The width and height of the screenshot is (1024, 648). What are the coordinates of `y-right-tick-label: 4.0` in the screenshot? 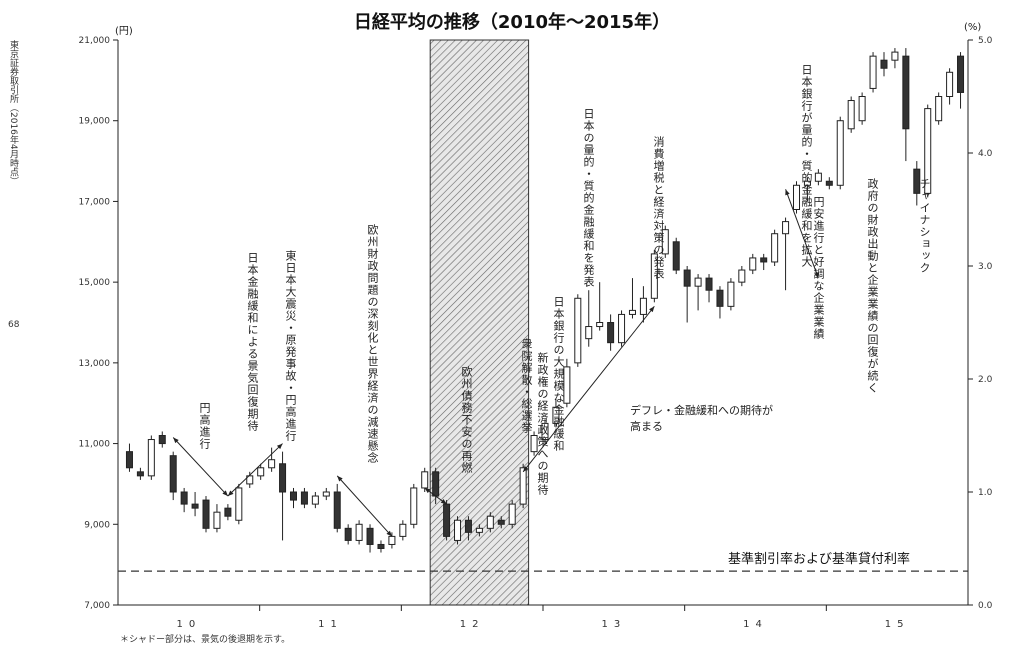 It's located at (985, 154).